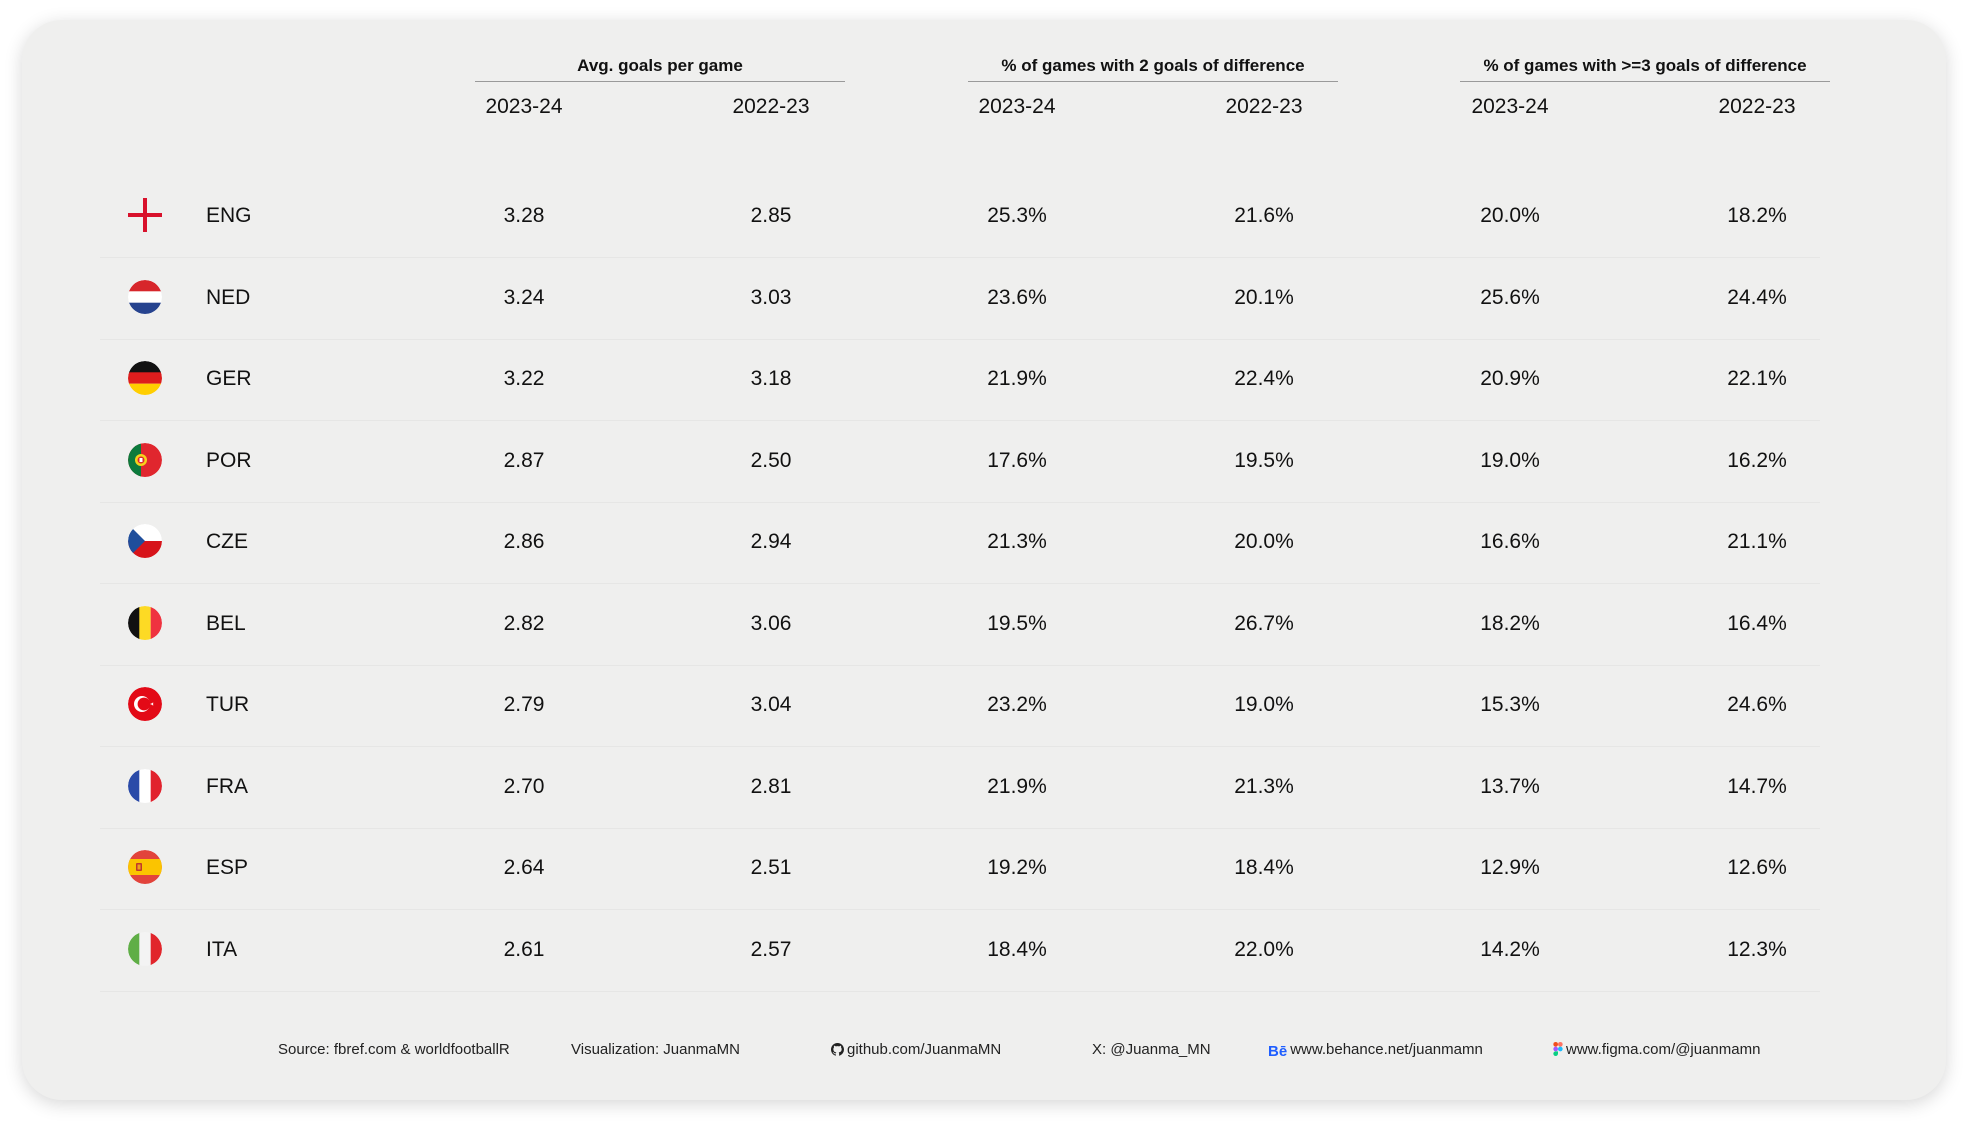 The height and width of the screenshot is (1130, 1970). What do you see at coordinates (1264, 460) in the screenshot?
I see `table-cell: 19.5%` at bounding box center [1264, 460].